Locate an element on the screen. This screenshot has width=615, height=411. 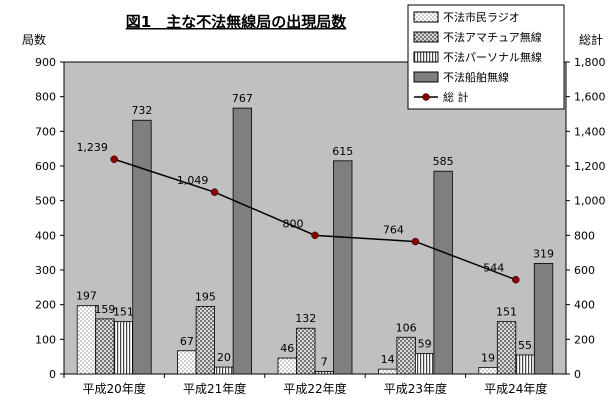
legend-label-citizen-radio: 不法市民ラジオ is located at coordinates (481, 17).